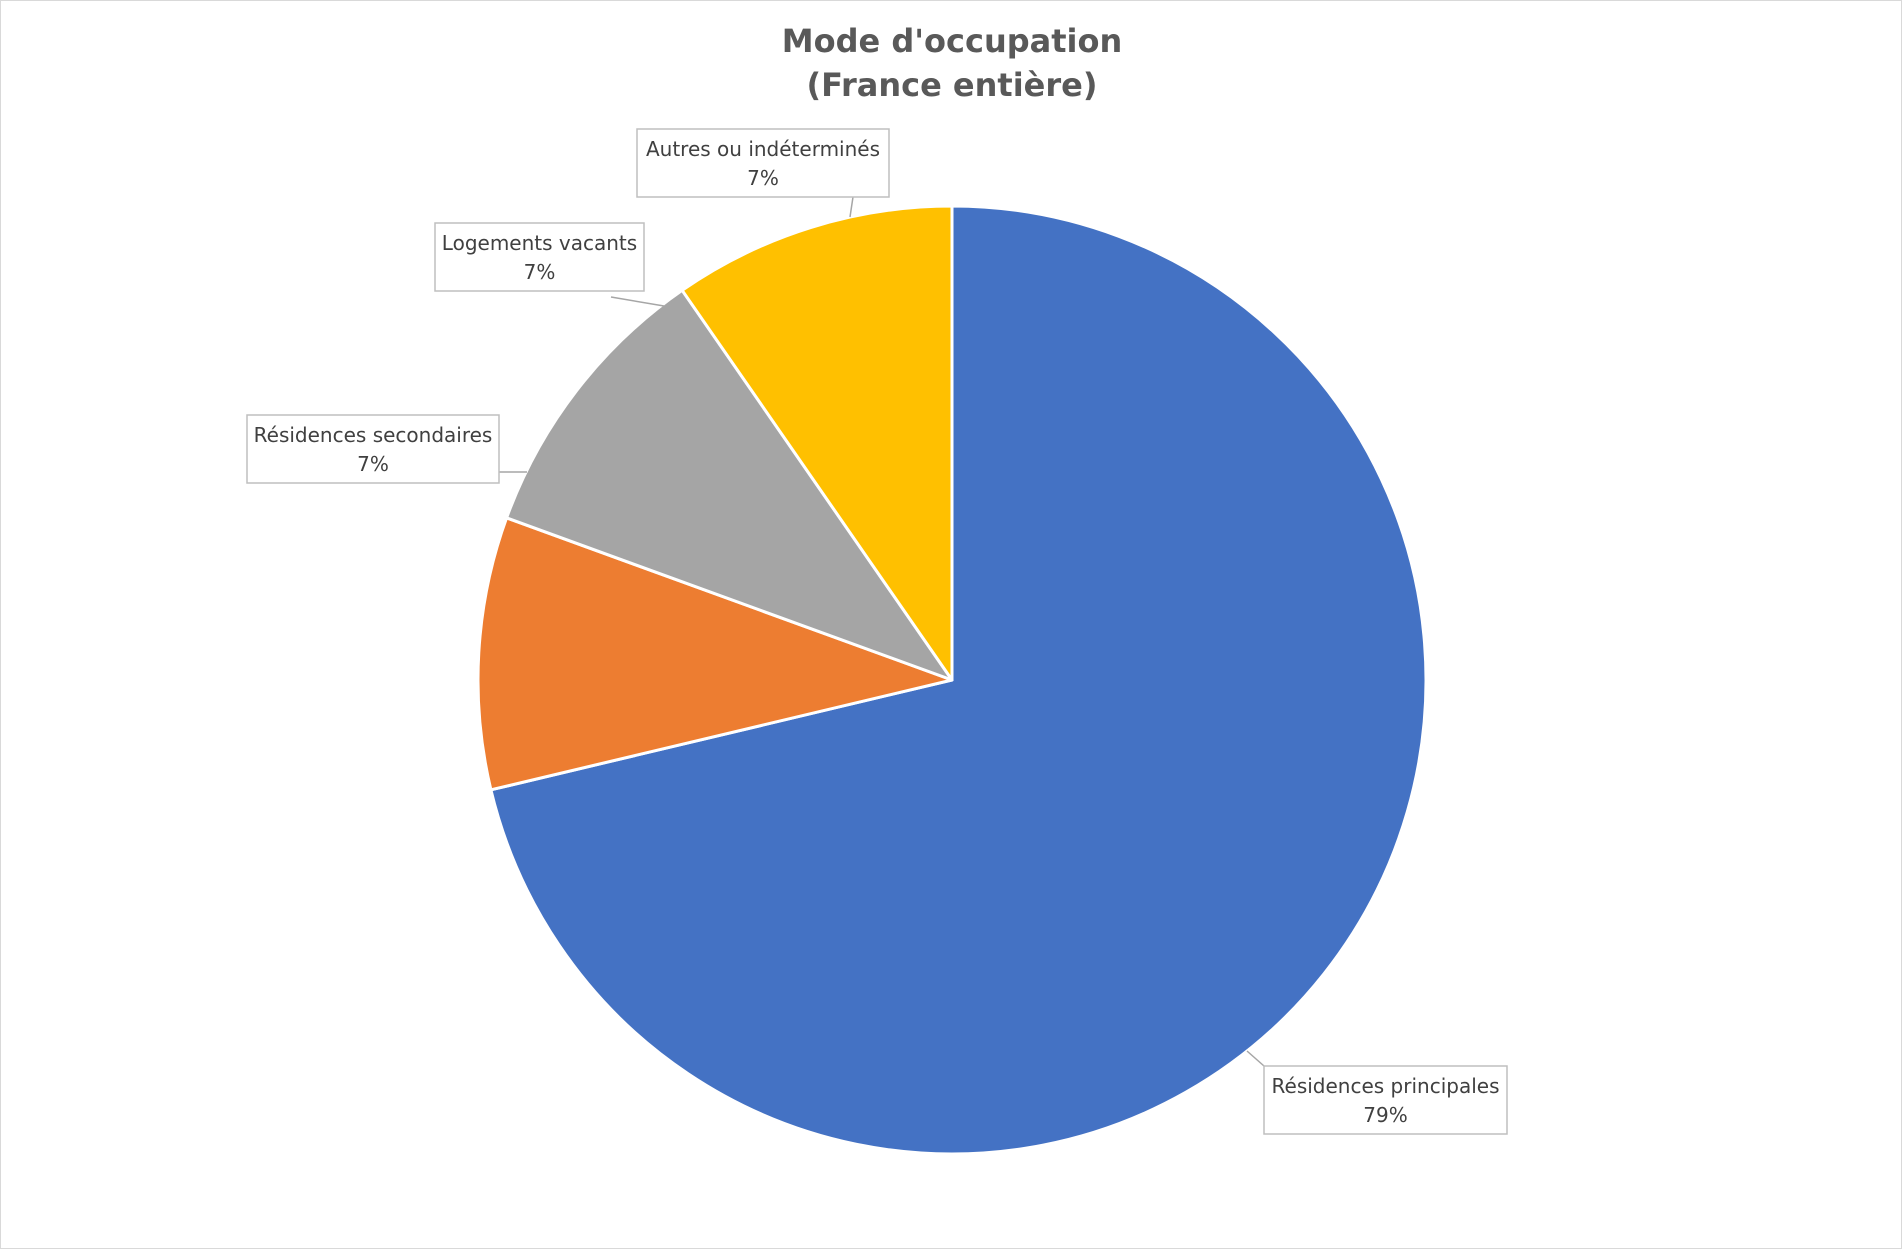 The height and width of the screenshot is (1250, 1902). Describe the element at coordinates (373, 435) in the screenshot. I see `data-label-category-residences-secondaires: Résidences secondaires` at that location.